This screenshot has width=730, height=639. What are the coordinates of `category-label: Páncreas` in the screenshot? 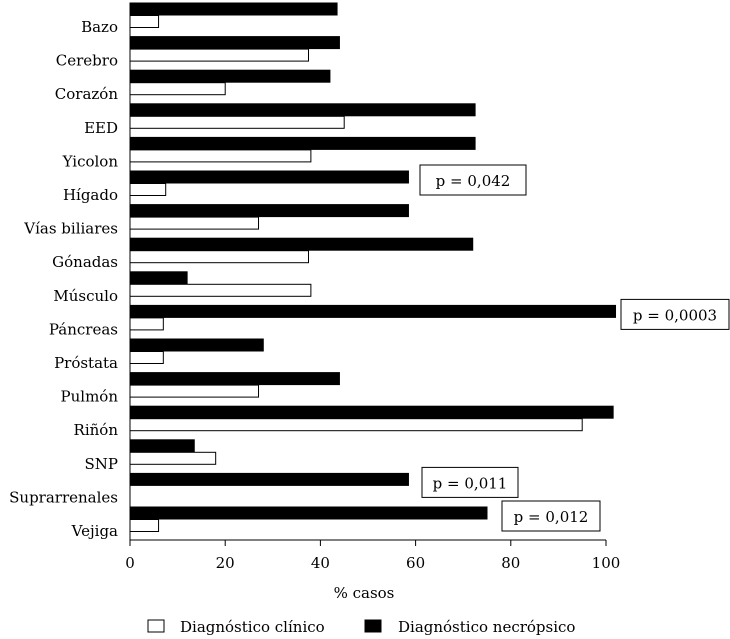 It's located at (83, 329).